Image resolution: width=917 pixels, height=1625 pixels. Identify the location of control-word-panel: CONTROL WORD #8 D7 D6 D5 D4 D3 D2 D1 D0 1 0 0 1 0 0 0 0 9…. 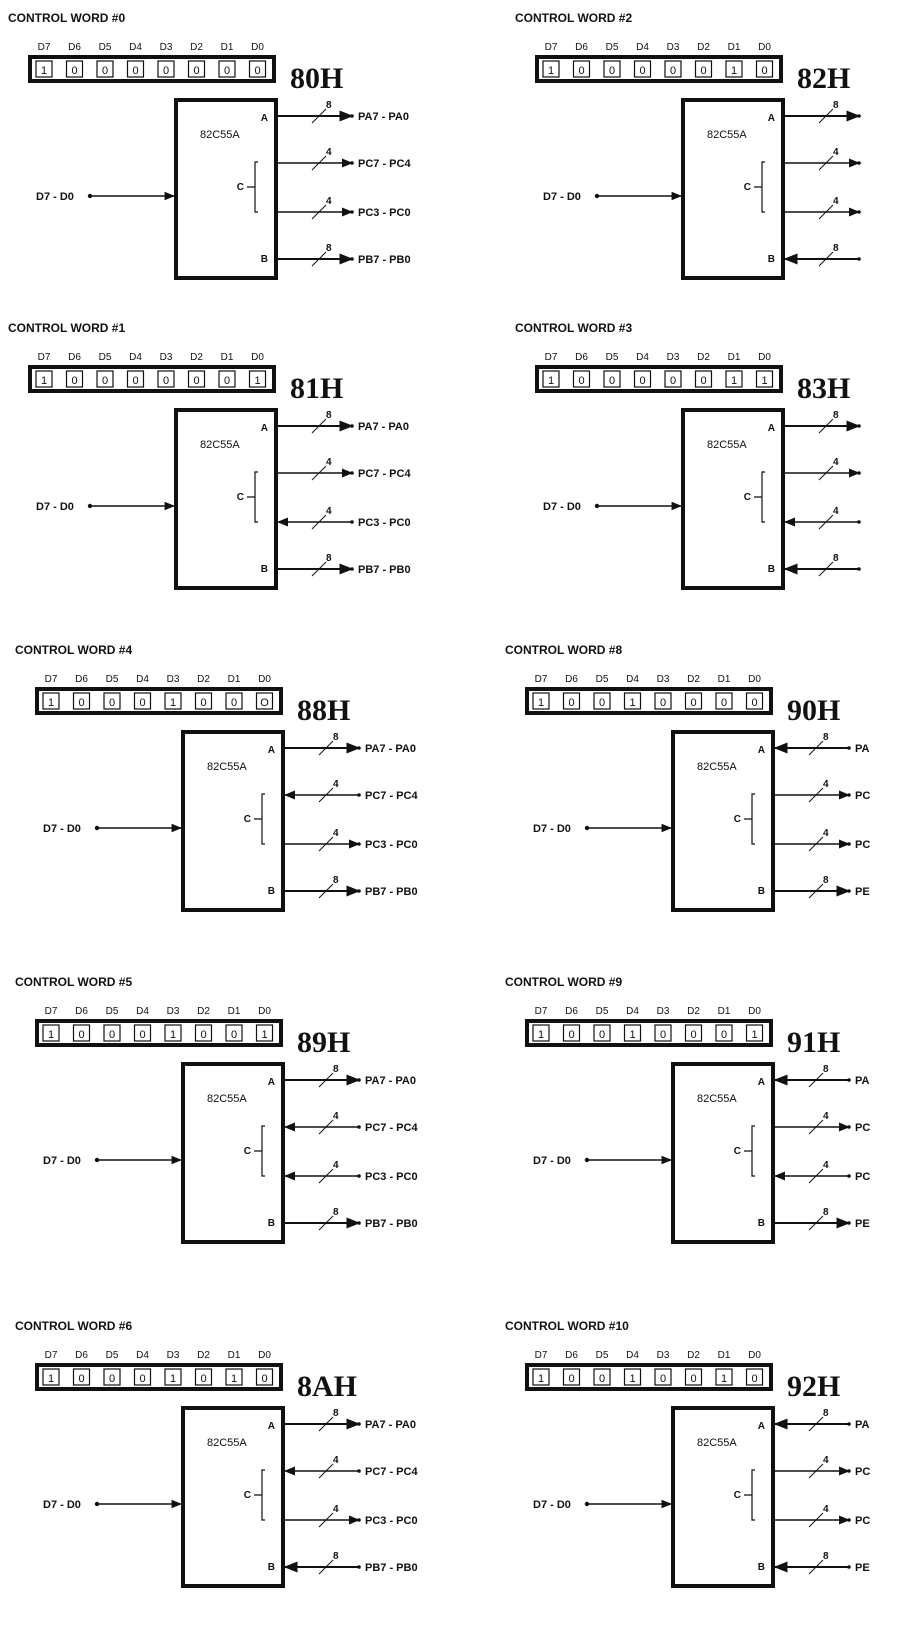
(687, 777).